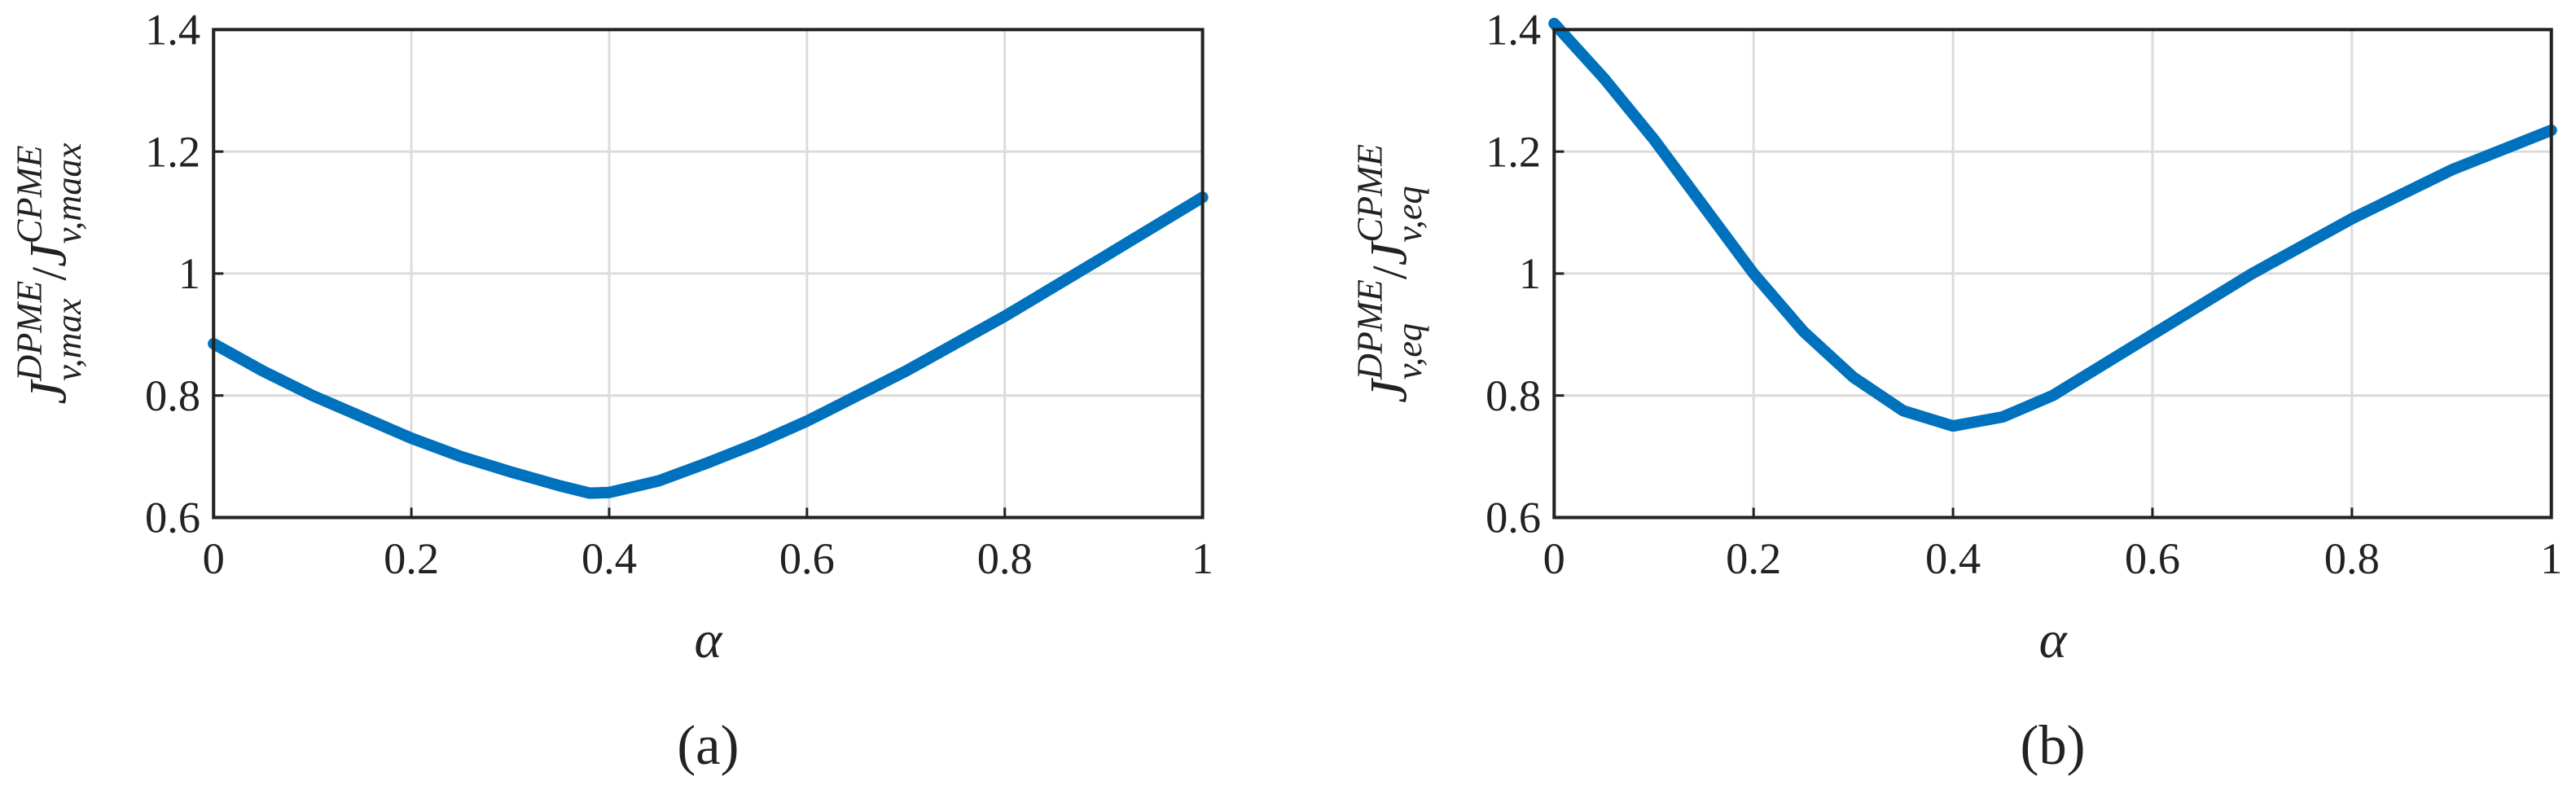 The image size is (2576, 794). What do you see at coordinates (68, 339) in the screenshot?
I see `y-label-part: v,max` at bounding box center [68, 339].